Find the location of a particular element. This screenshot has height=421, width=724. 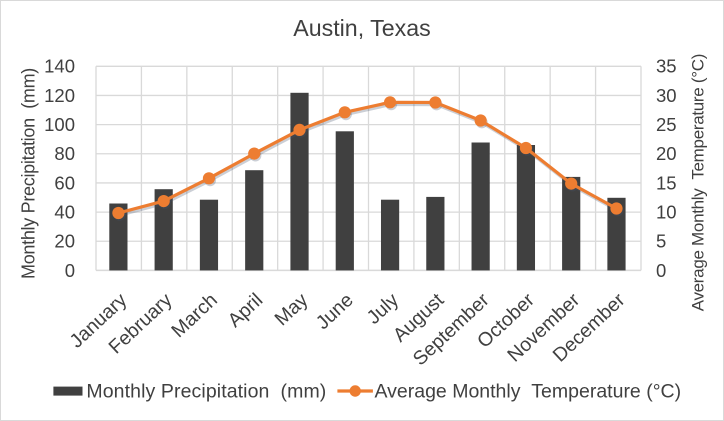

svg-text: 140 is located at coordinates (59, 66).